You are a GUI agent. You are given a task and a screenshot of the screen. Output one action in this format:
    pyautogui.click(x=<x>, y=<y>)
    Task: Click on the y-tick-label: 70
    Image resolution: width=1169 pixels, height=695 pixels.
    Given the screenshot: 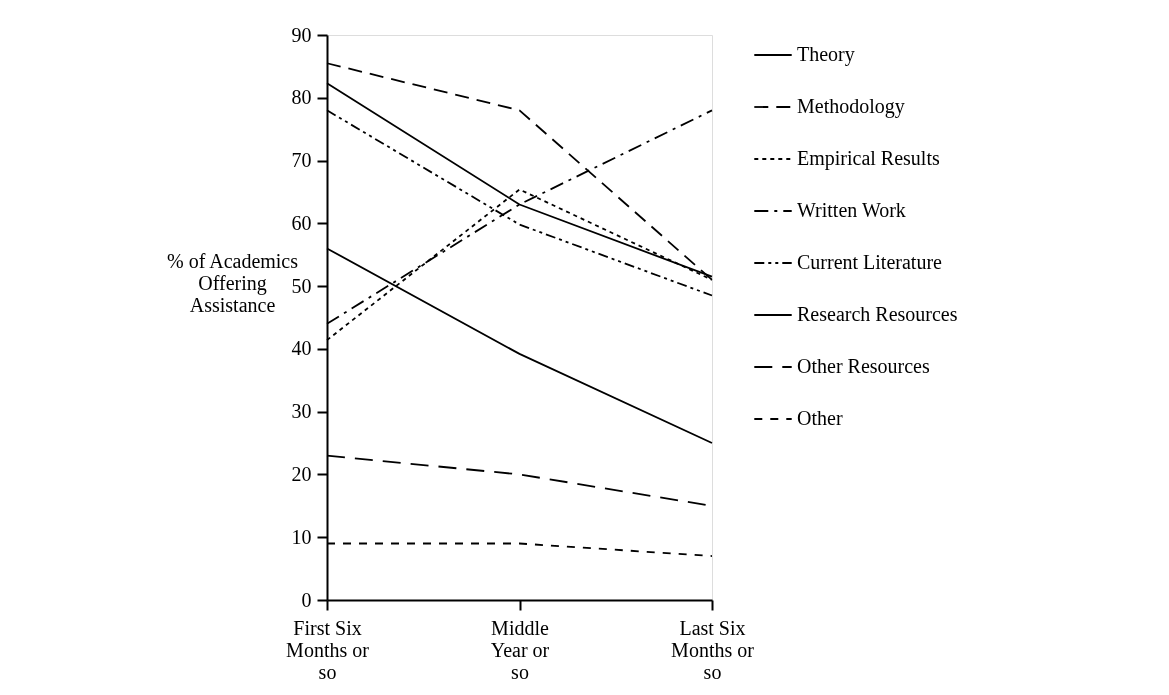 What is the action you would take?
    pyautogui.click(x=301, y=160)
    